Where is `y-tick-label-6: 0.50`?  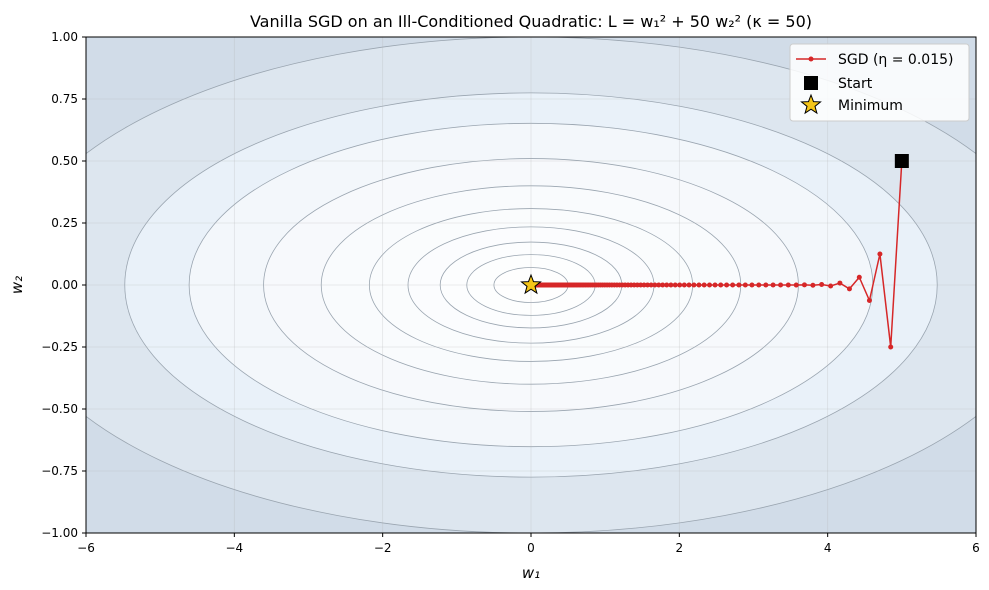
y-tick-label-6: 0.50 is located at coordinates (64, 161).